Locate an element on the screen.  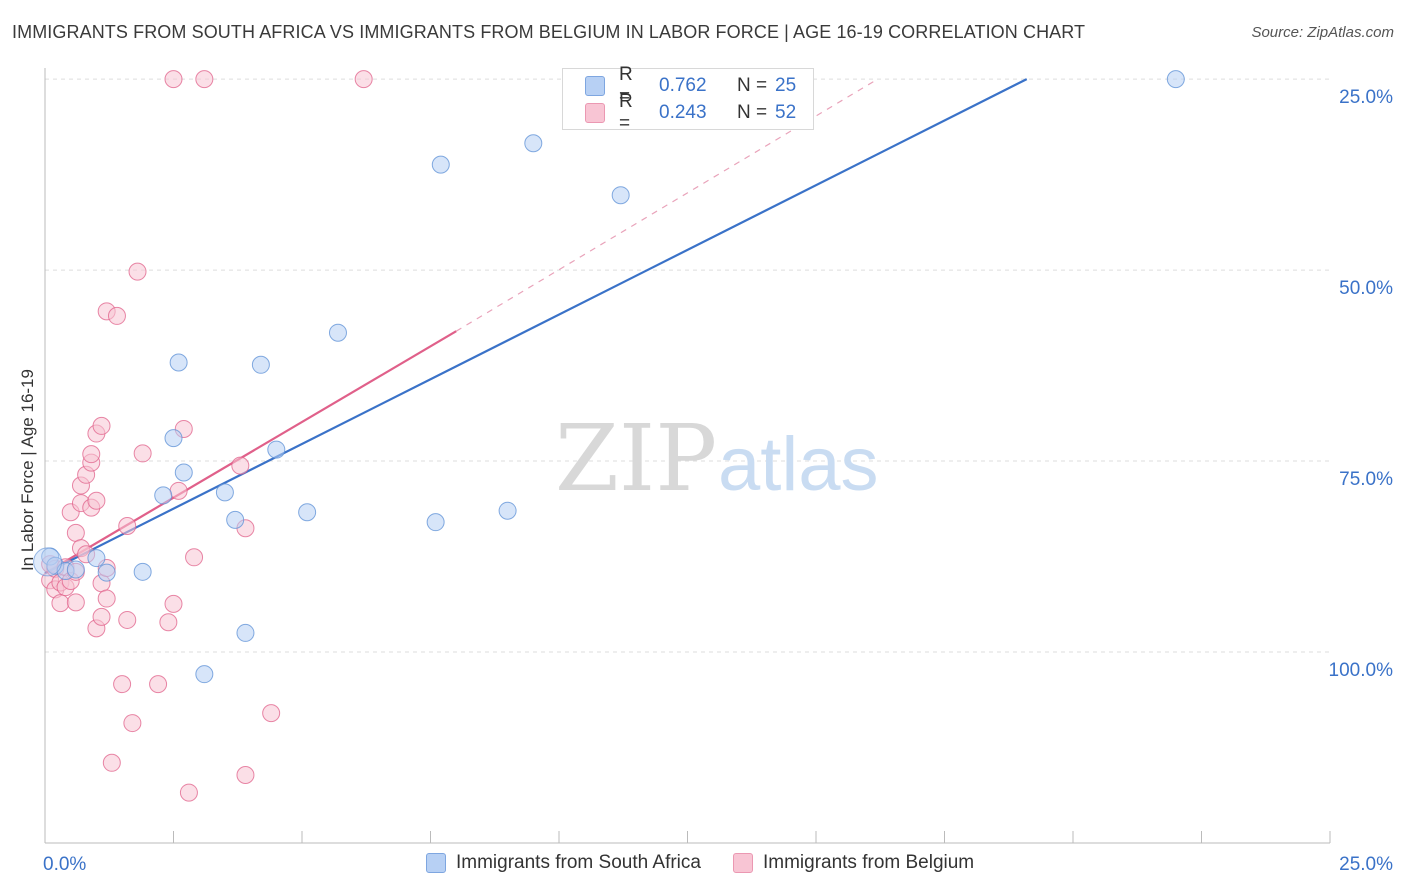
watermark-zip: ZIP is located at coordinates (636, 458).